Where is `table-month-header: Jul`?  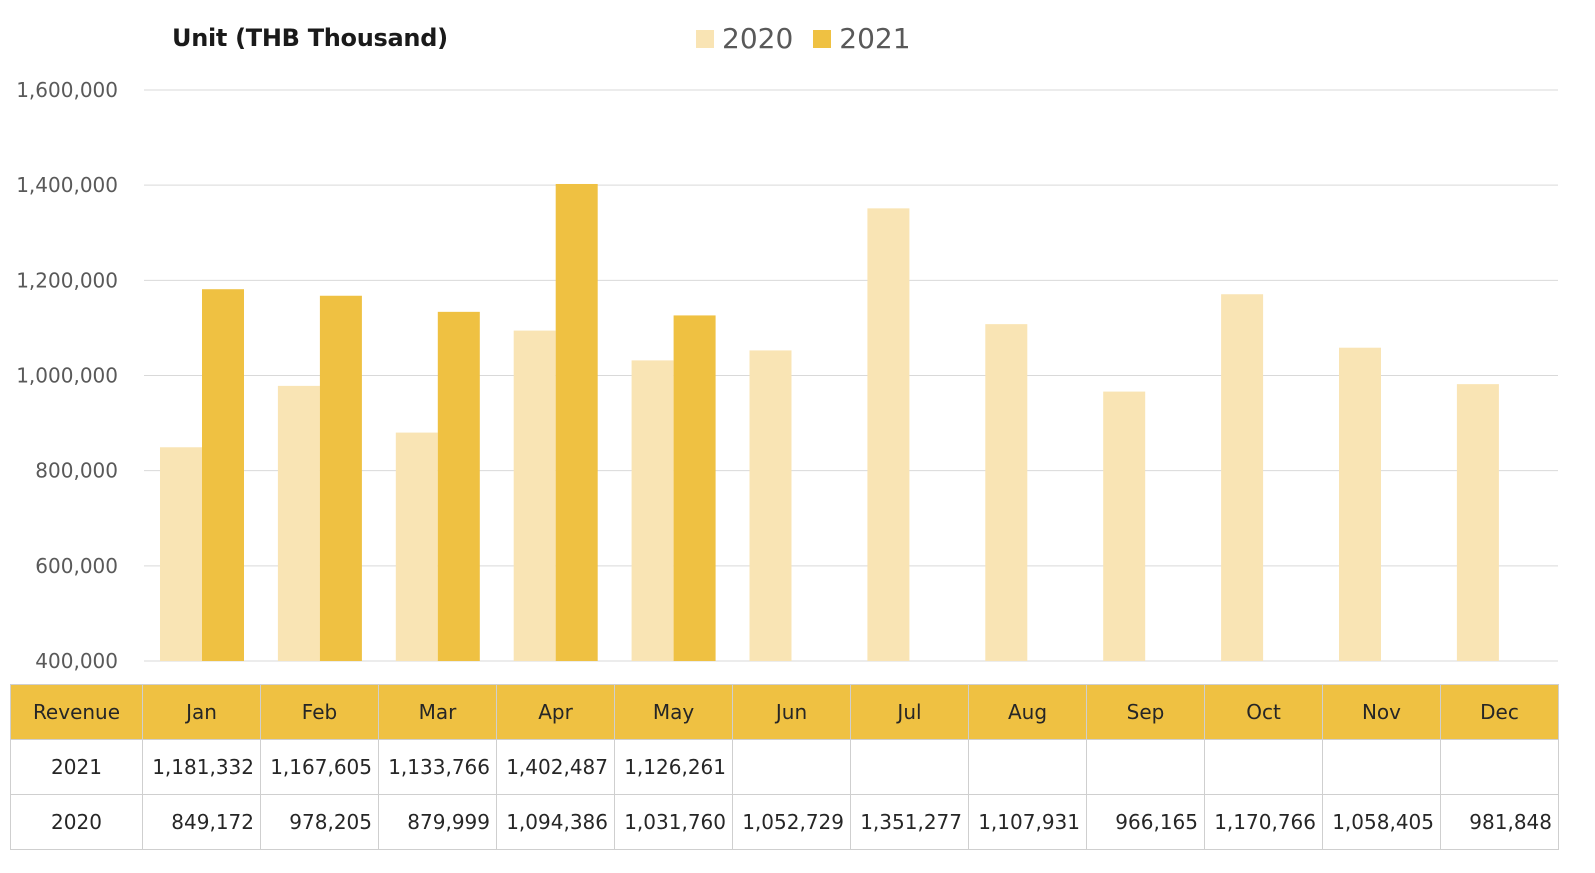 table-month-header: Jul is located at coordinates (909, 712).